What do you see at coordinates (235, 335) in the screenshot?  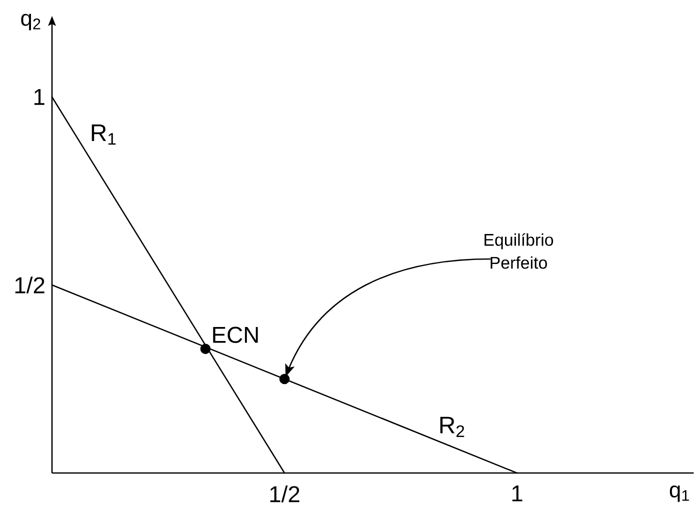 I see `annotation: ECN` at bounding box center [235, 335].